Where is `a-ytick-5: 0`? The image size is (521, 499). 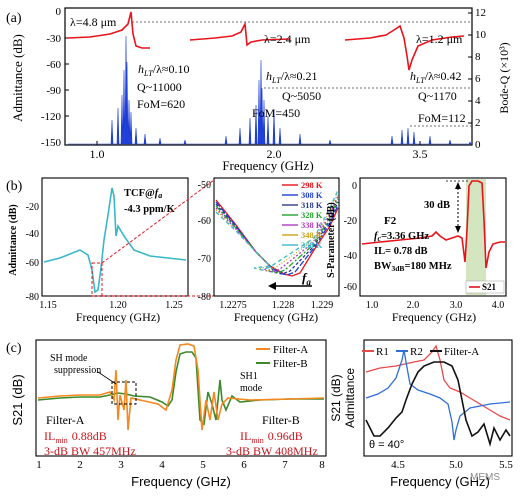 a-ytick-5: 0 is located at coordinates (59, 12).